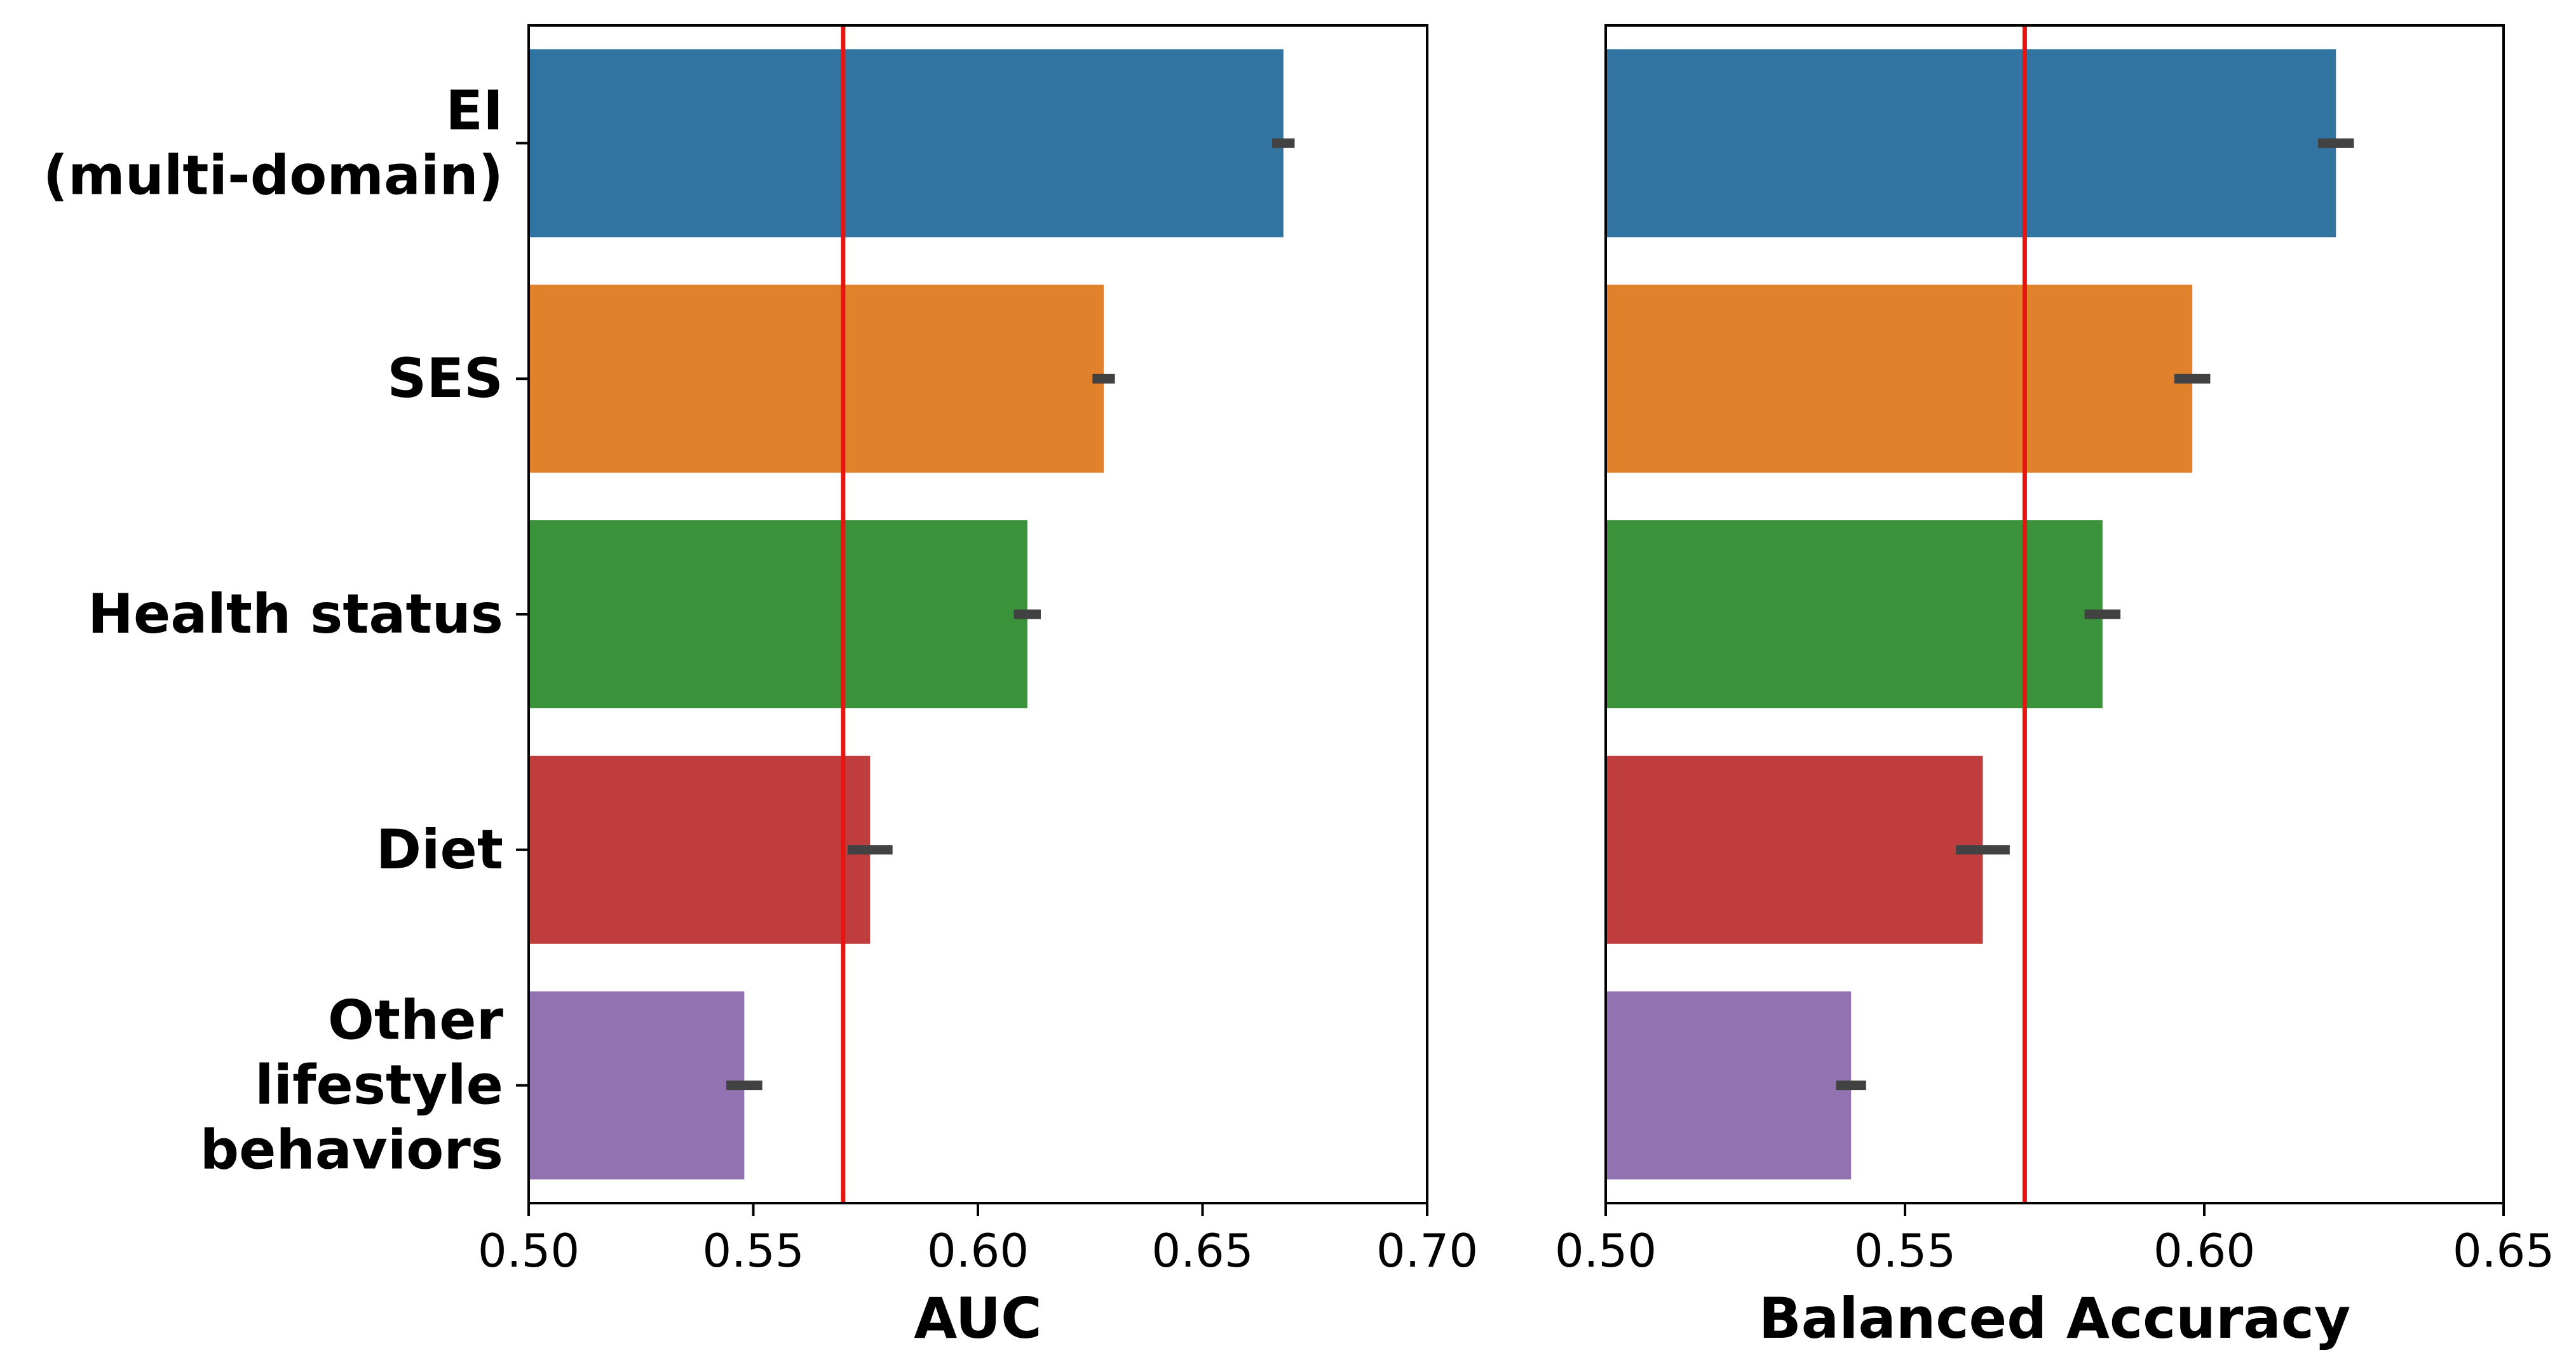  I want to click on category-label: behaviors, so click(351, 1150).